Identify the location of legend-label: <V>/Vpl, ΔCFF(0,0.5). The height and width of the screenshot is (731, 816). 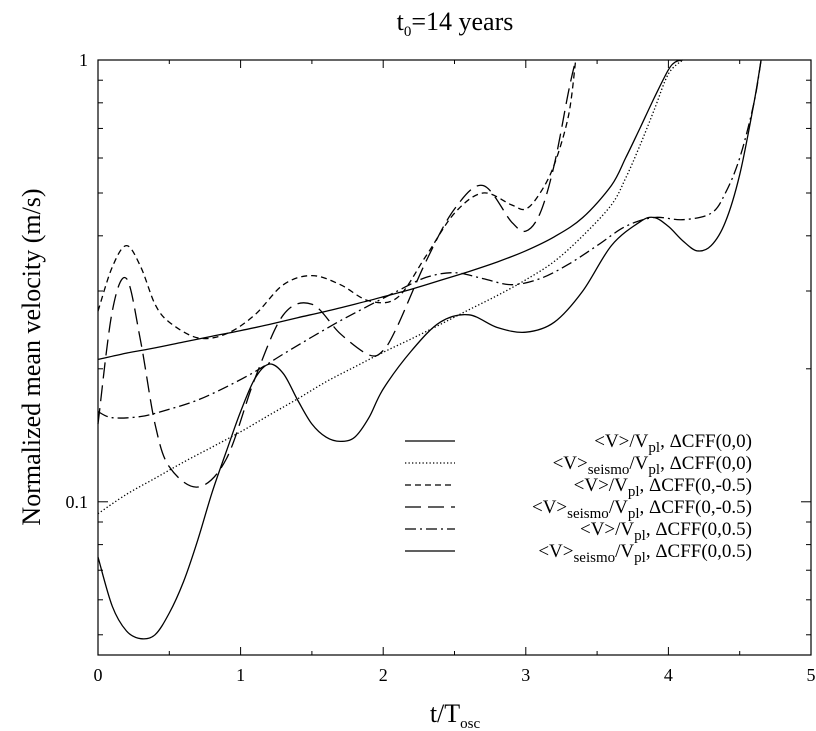
(666, 531).